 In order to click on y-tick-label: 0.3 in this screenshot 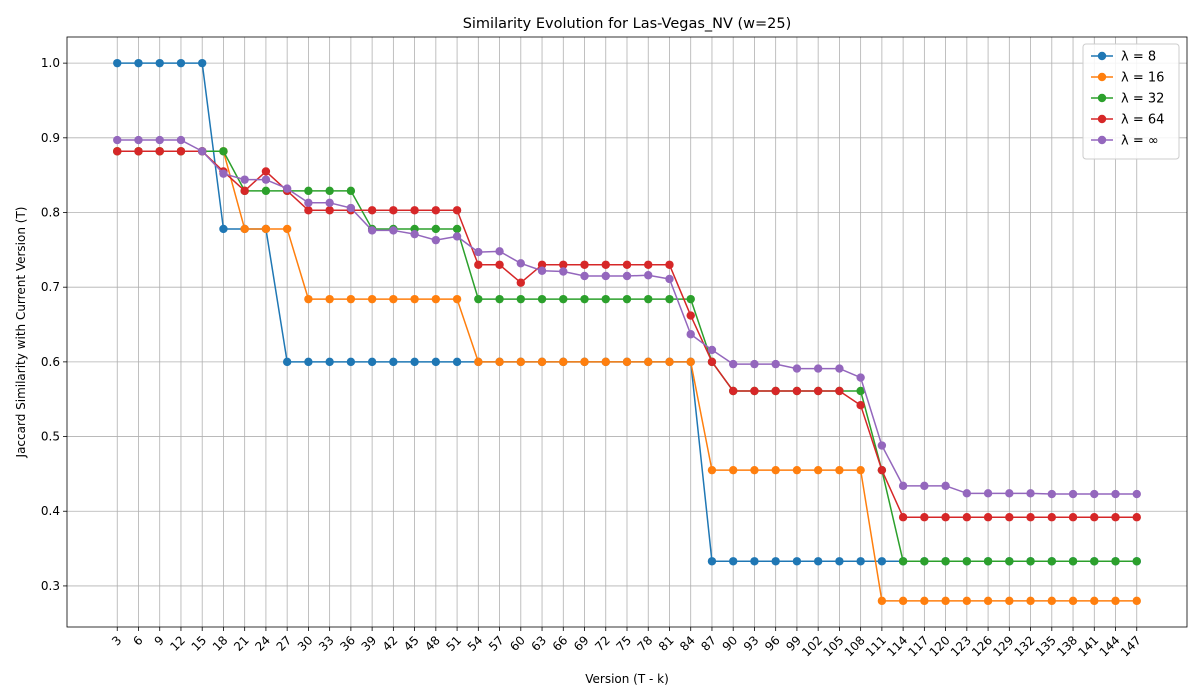, I will do `click(50, 586)`.